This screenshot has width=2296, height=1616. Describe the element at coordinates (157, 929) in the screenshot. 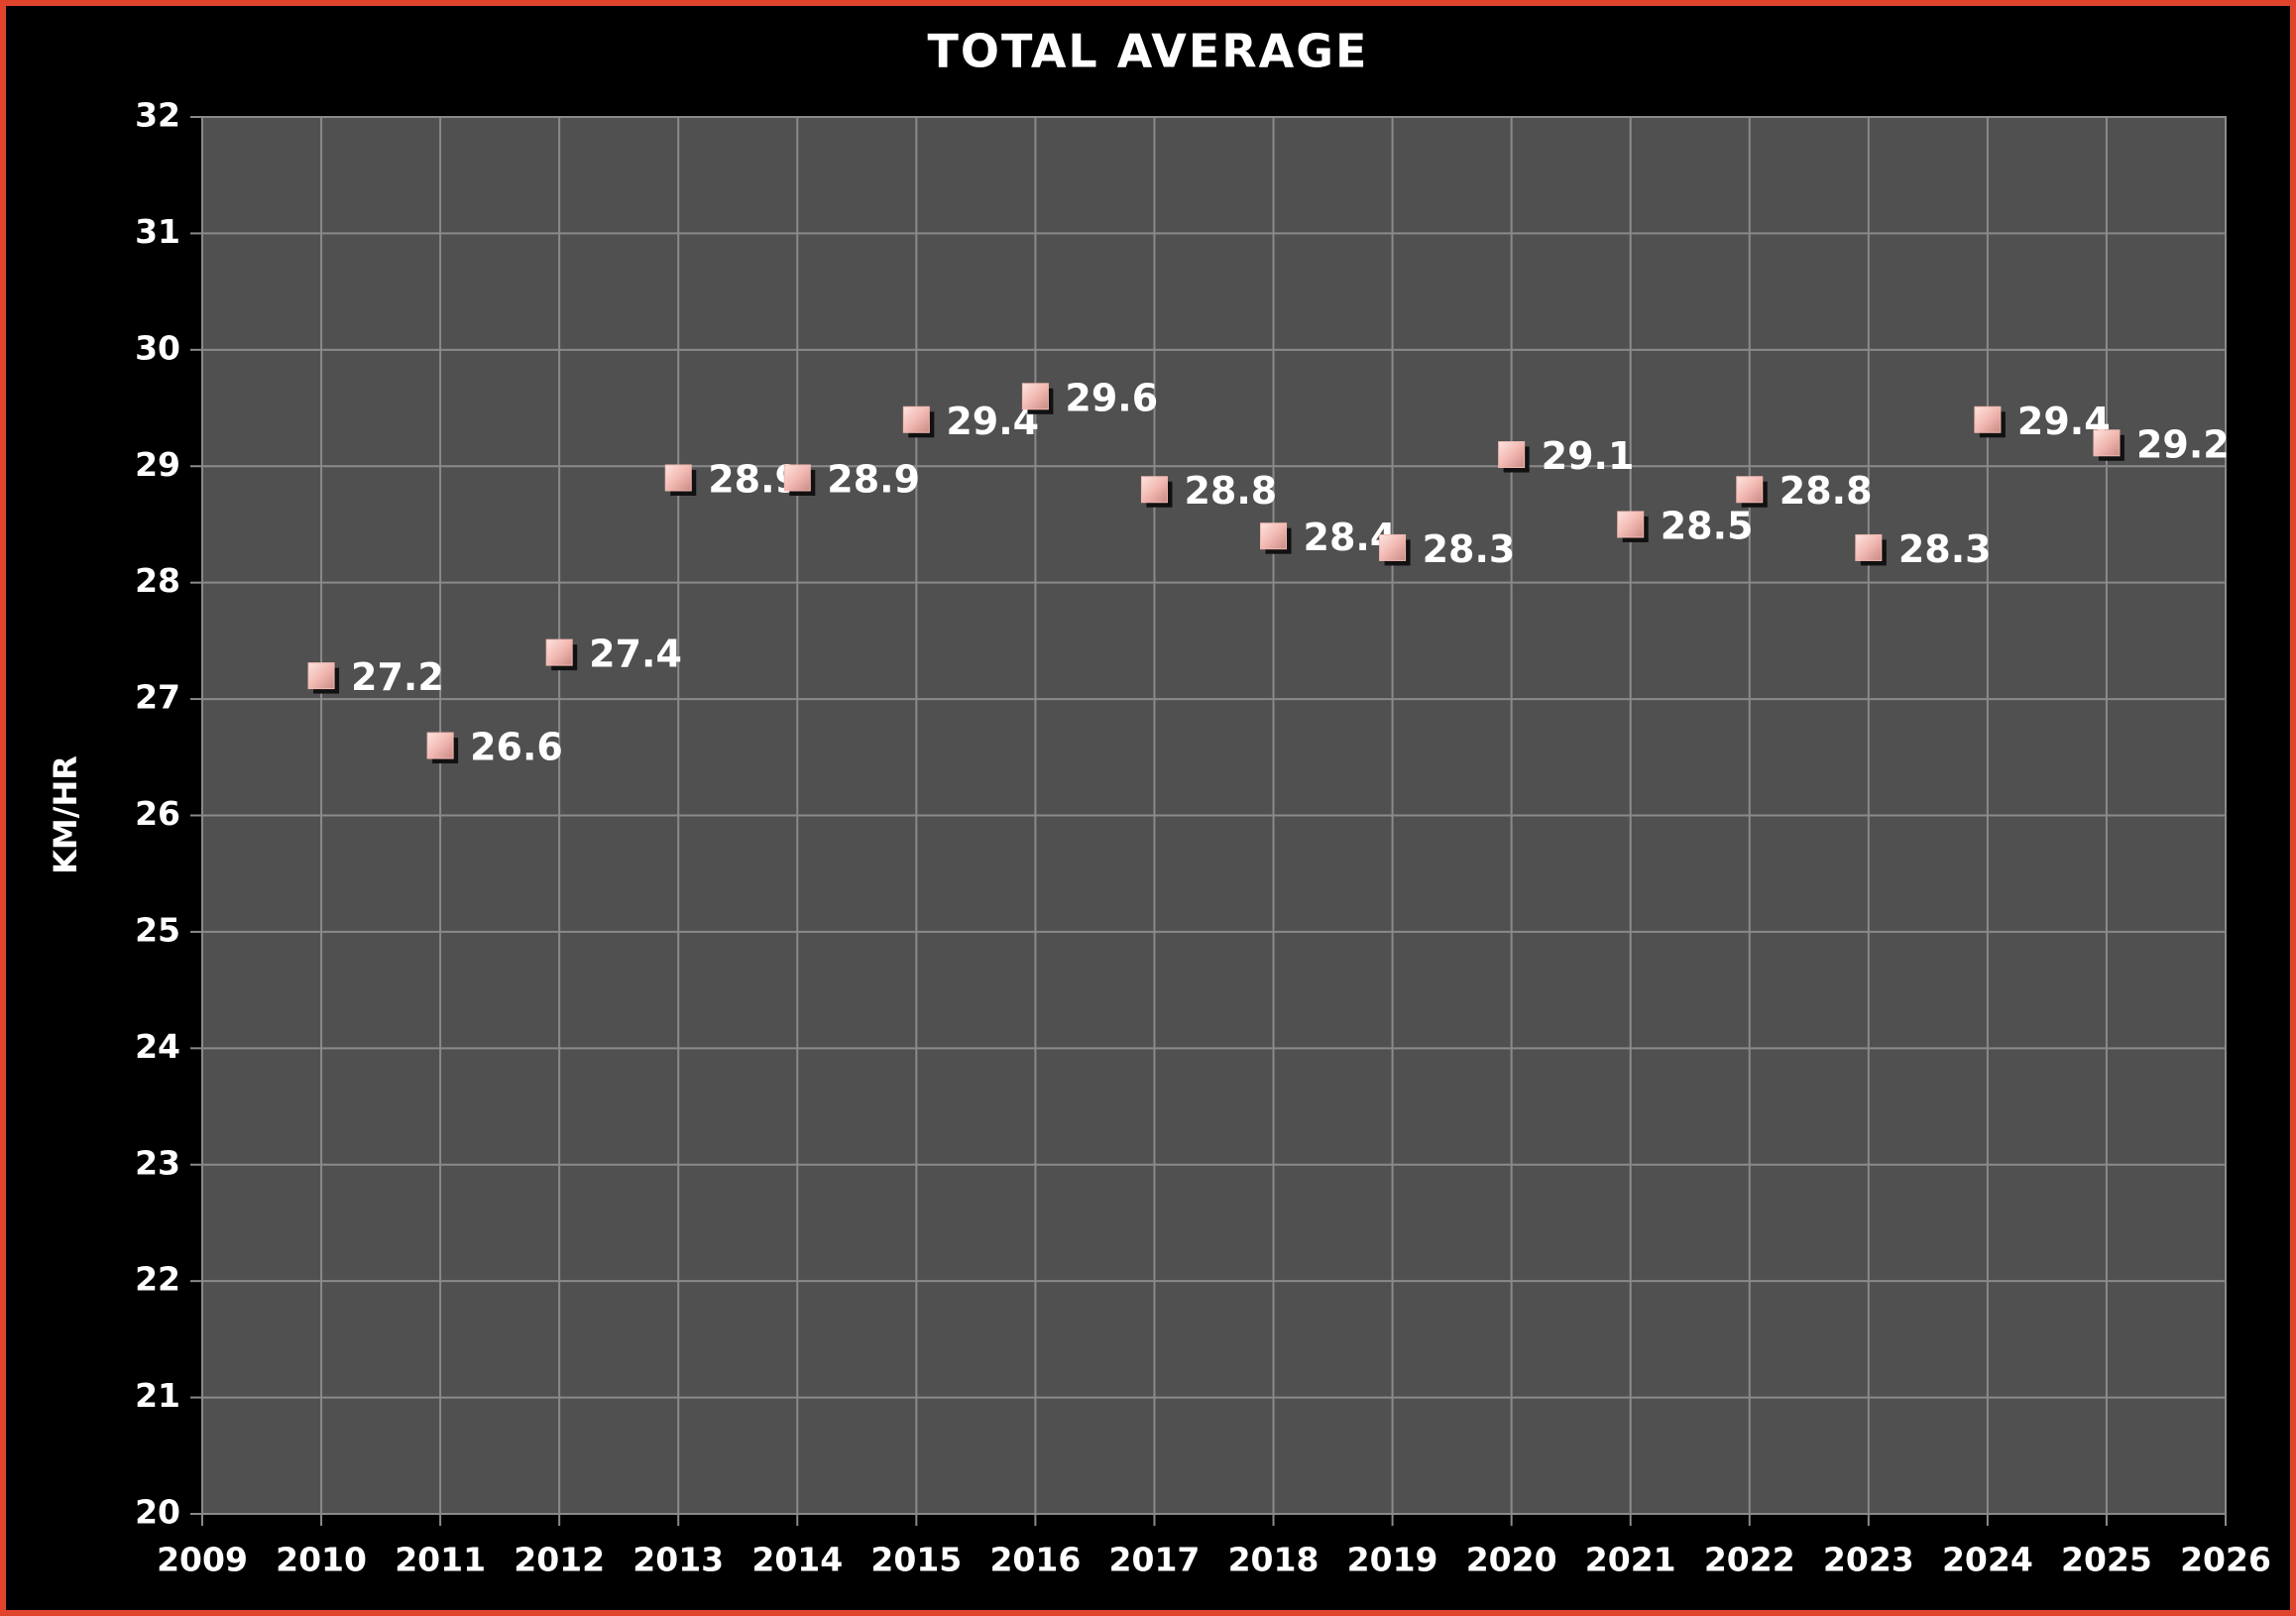

I see `y-tick-label: 25` at that location.